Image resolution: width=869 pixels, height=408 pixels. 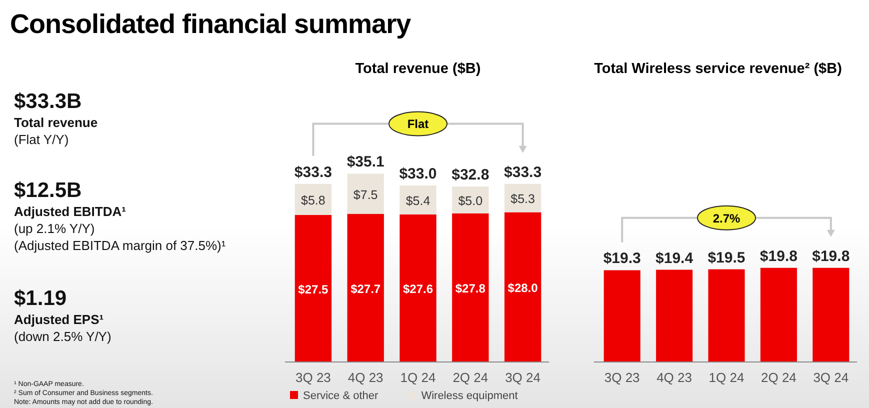 What do you see at coordinates (70, 211) in the screenshot?
I see `text: Adjusted EBITDA¹` at bounding box center [70, 211].